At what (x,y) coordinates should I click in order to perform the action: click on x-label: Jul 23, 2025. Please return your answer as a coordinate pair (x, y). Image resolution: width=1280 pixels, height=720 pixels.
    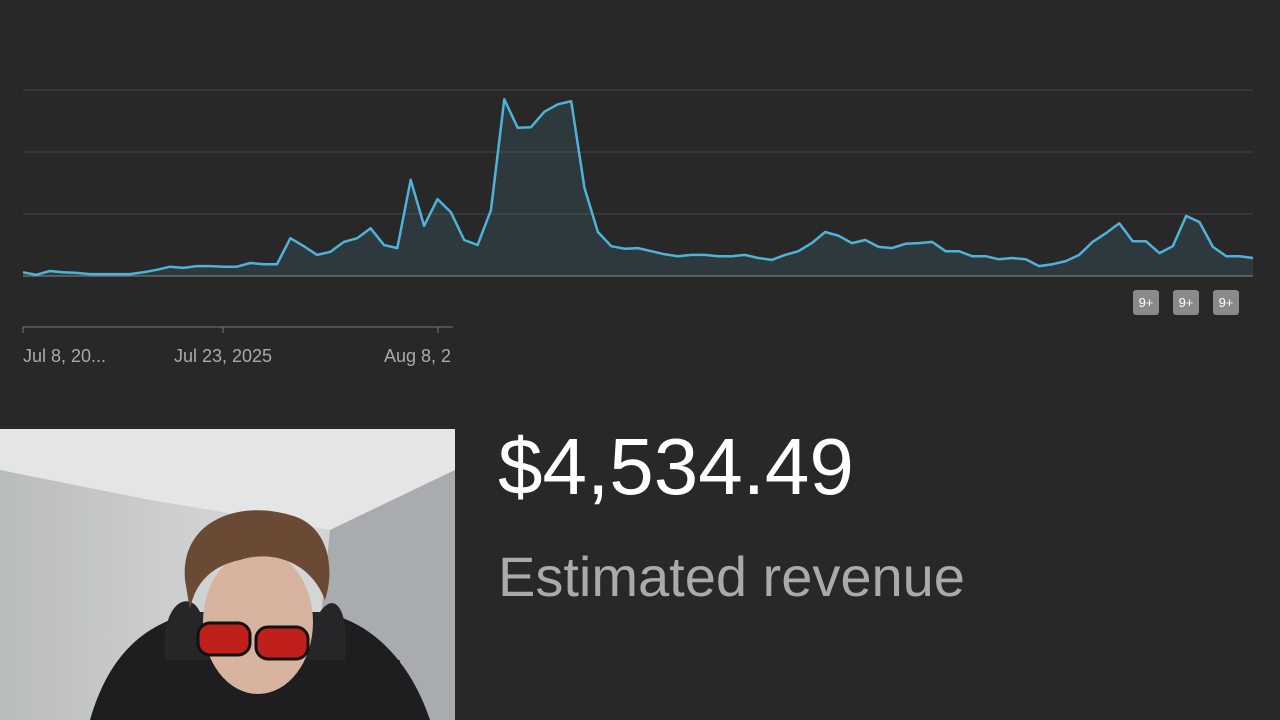
    Looking at the image, I should click on (223, 356).